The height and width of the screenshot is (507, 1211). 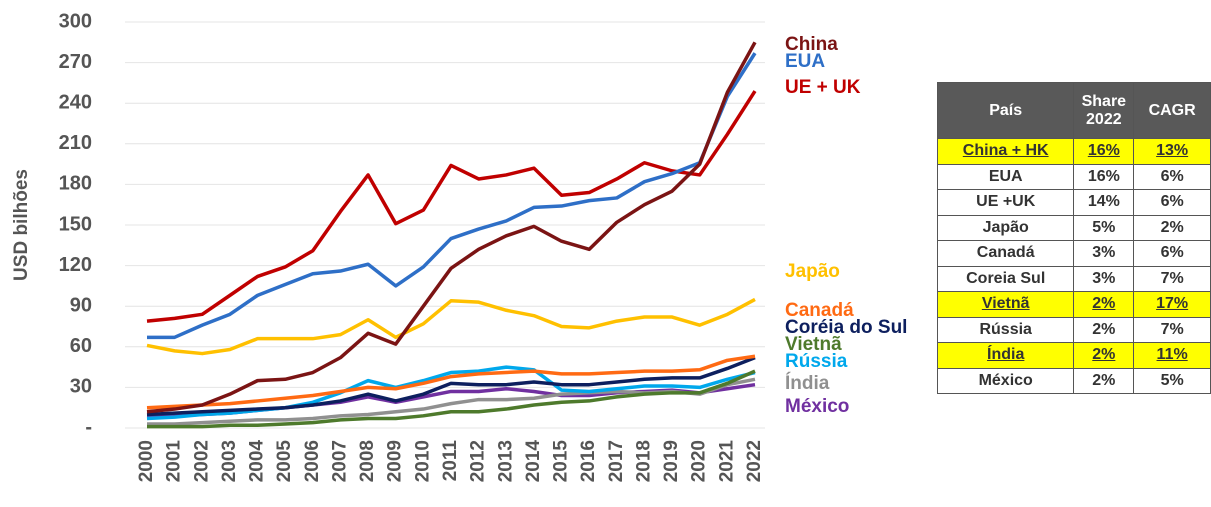 I want to click on y-tick-label: 180, so click(x=75, y=184).